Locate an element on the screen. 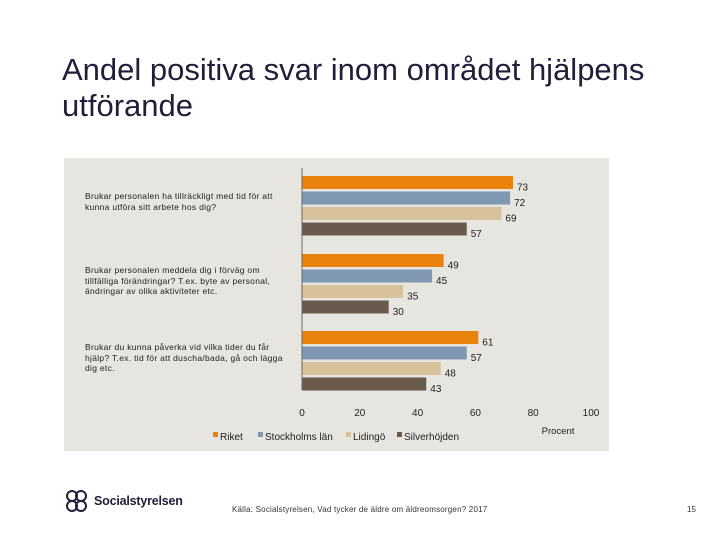 Image resolution: width=720 pixels, height=540 pixels. x-axis-title: Procent is located at coordinates (558, 431).